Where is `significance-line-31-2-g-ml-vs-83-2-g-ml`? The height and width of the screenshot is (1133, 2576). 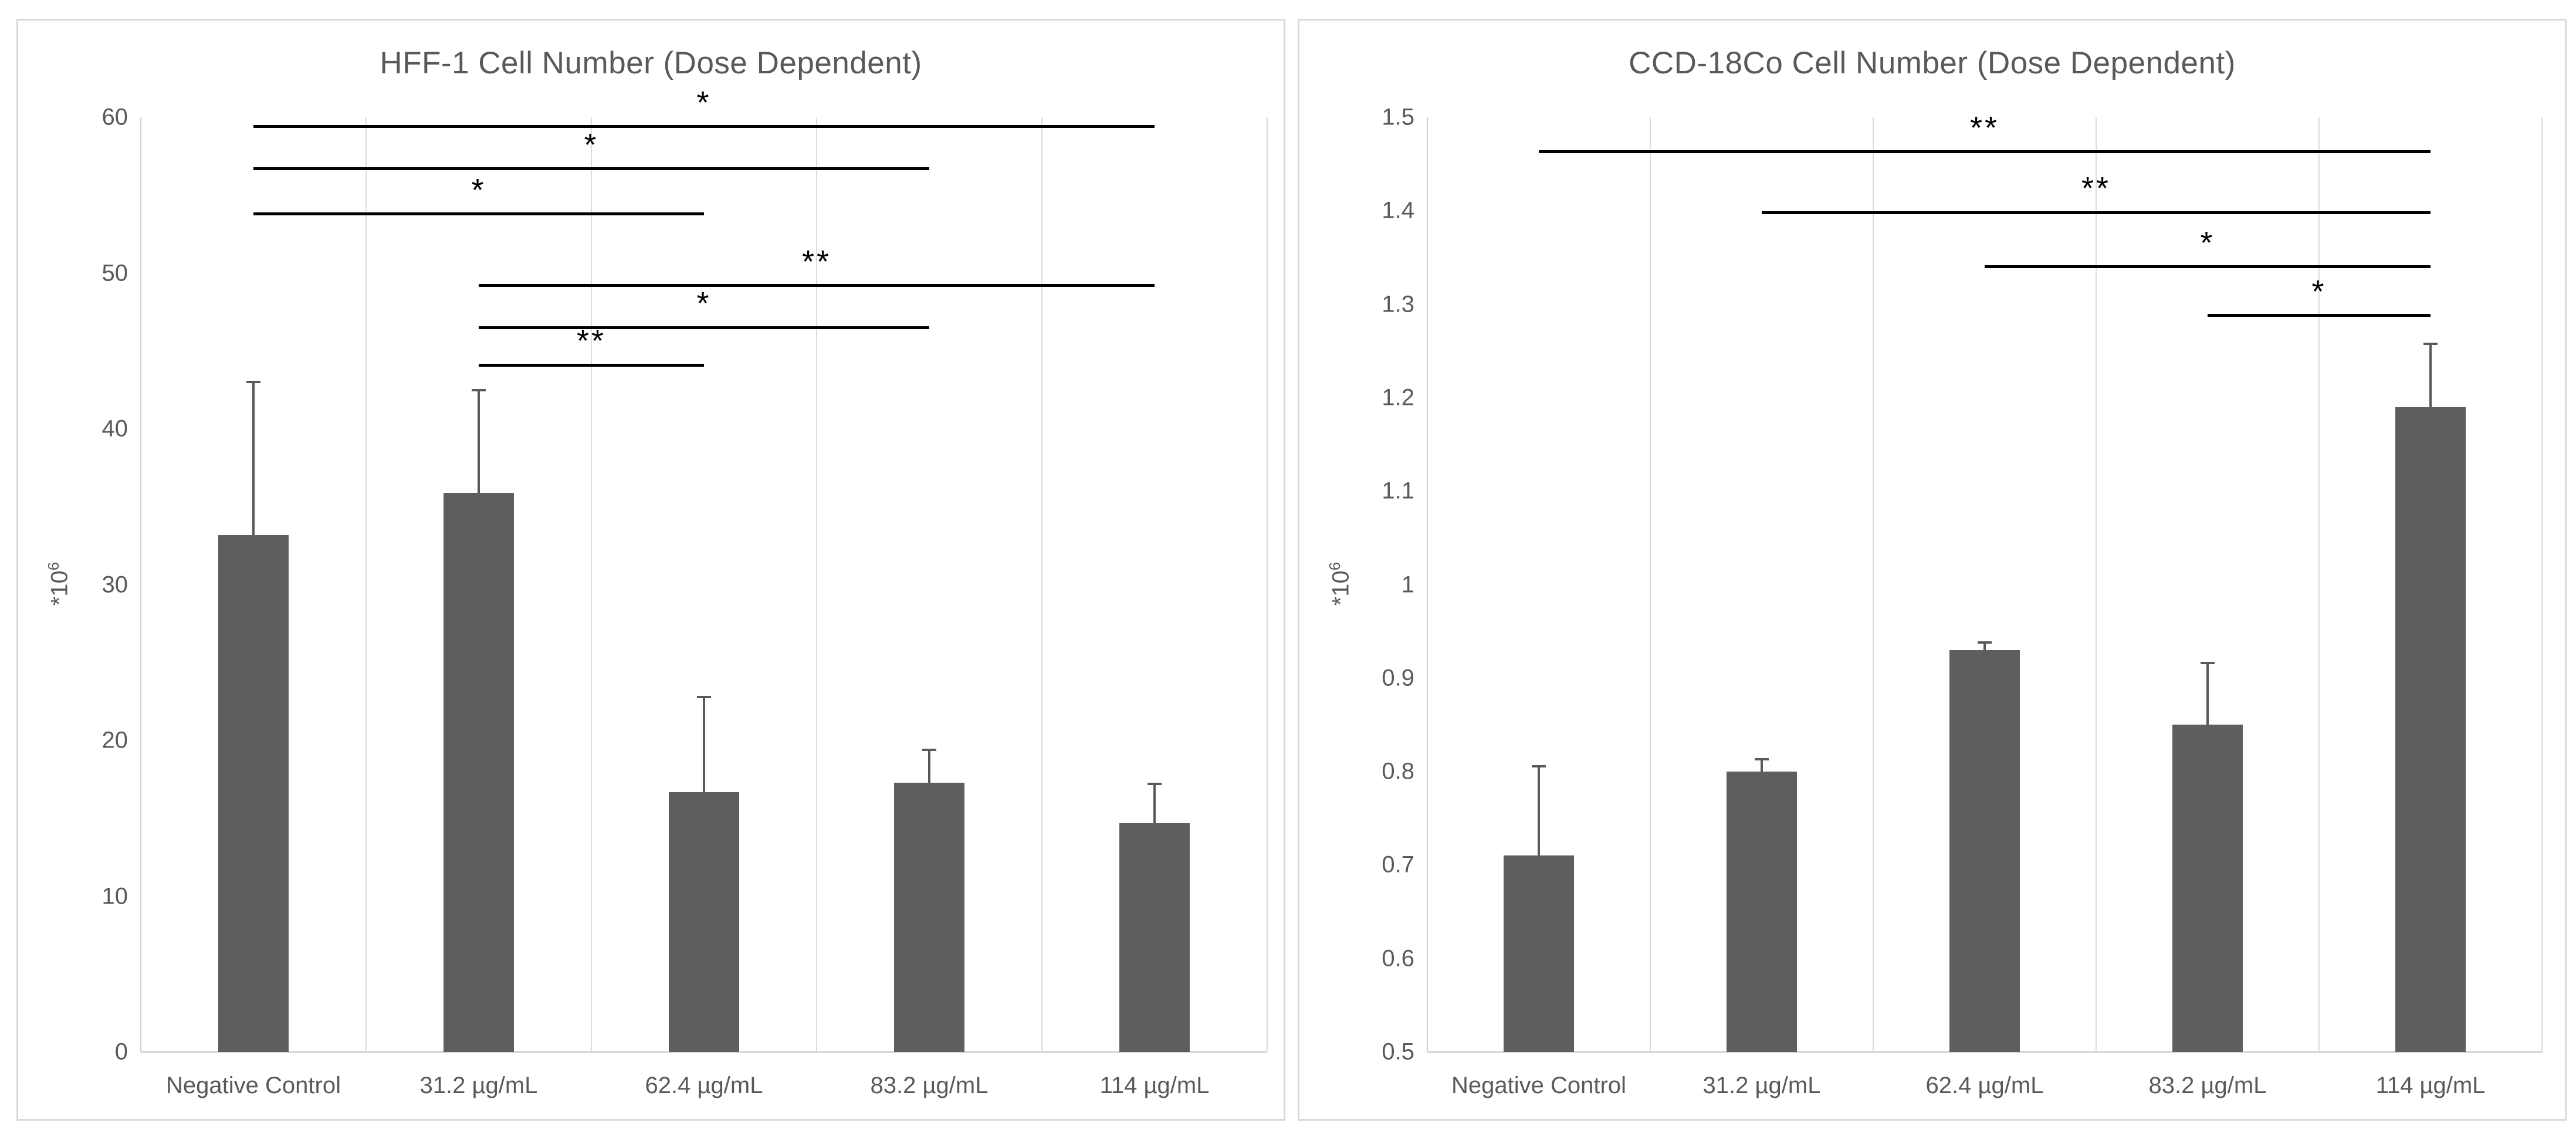 significance-line-31-2-g-ml-vs-83-2-g-ml is located at coordinates (704, 327).